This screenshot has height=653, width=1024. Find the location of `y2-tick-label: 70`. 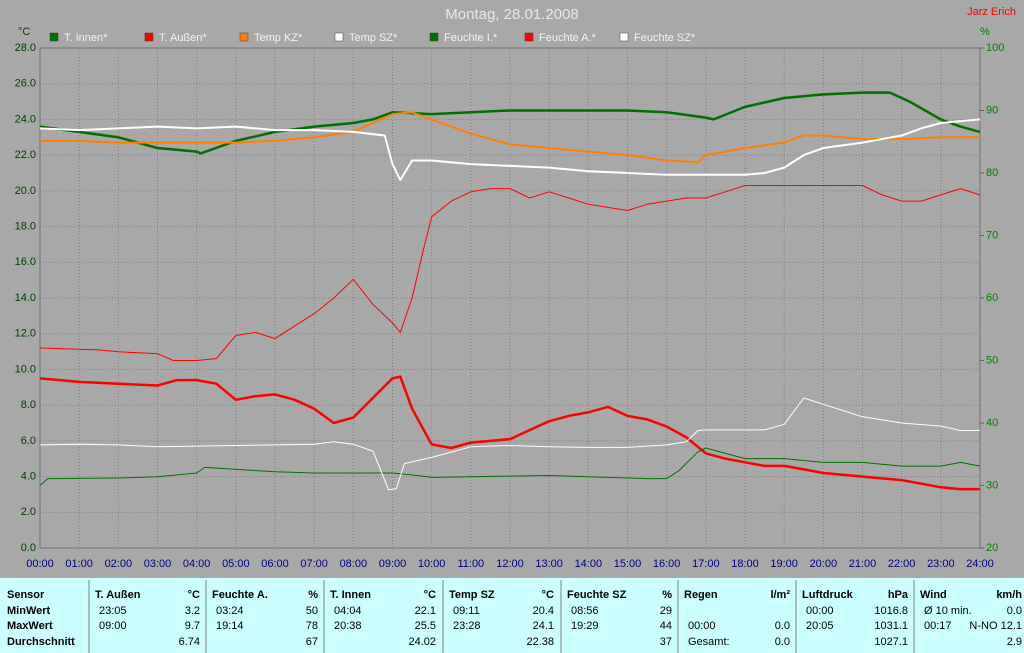

y2-tick-label: 70 is located at coordinates (992, 235).